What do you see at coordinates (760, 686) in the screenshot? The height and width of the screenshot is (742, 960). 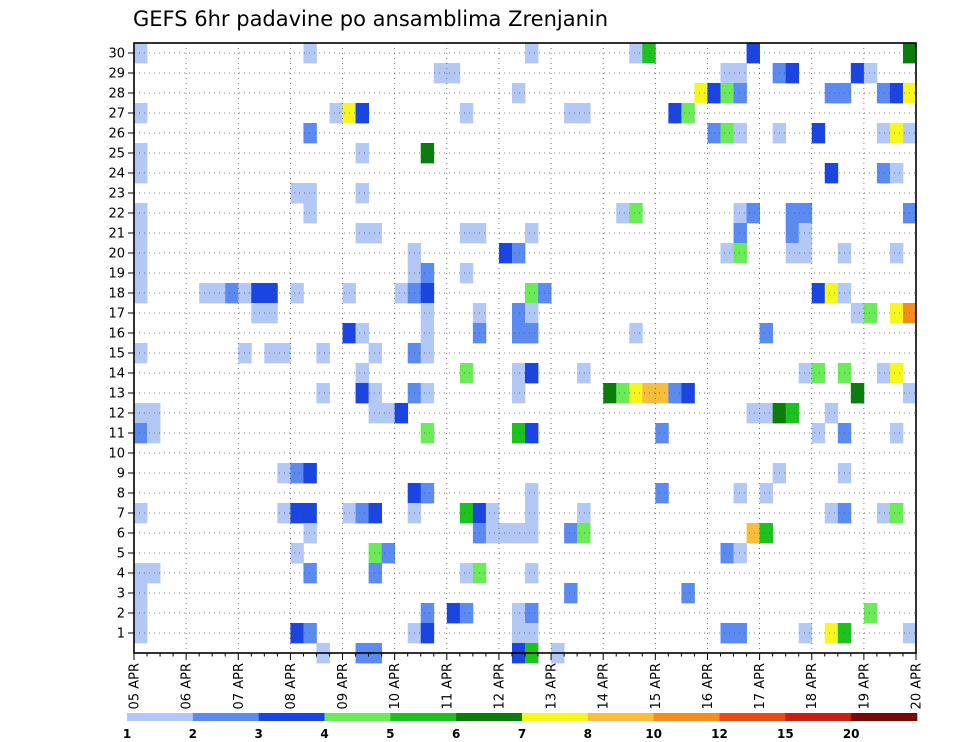 I see `x-tick-label: 17 APR` at bounding box center [760, 686].